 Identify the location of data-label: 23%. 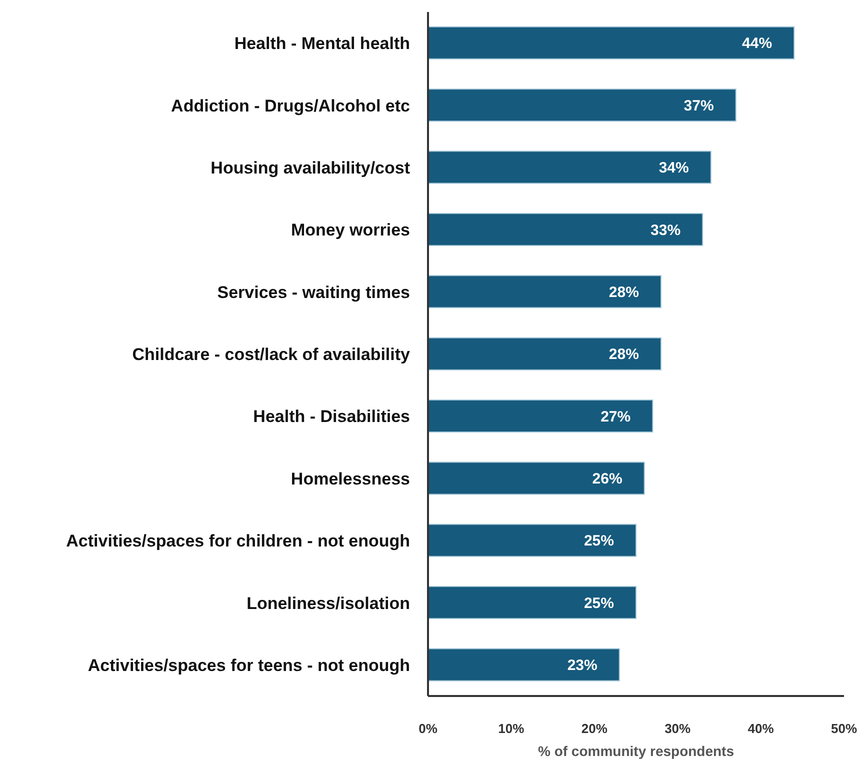
(582, 665).